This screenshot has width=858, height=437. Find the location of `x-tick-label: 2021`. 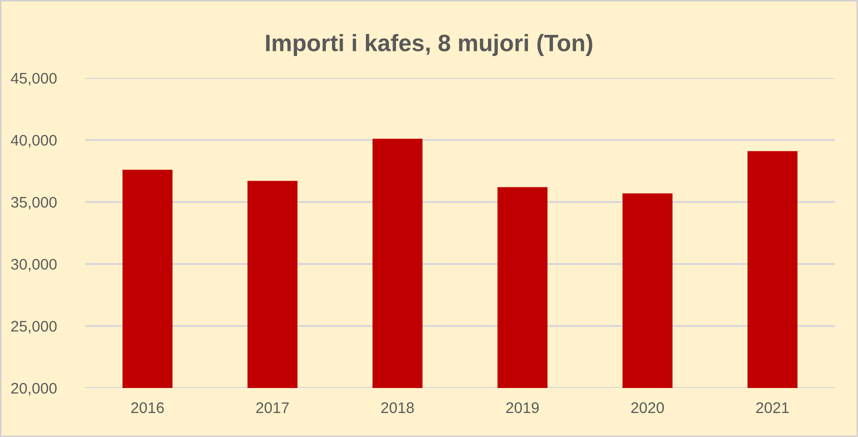

x-tick-label: 2021 is located at coordinates (772, 408).